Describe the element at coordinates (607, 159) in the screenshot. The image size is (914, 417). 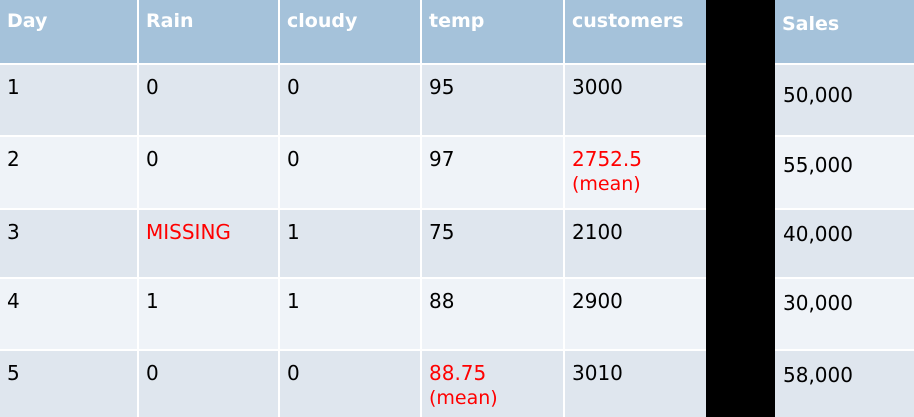
I see `imputed-value: 2752.5` at that location.